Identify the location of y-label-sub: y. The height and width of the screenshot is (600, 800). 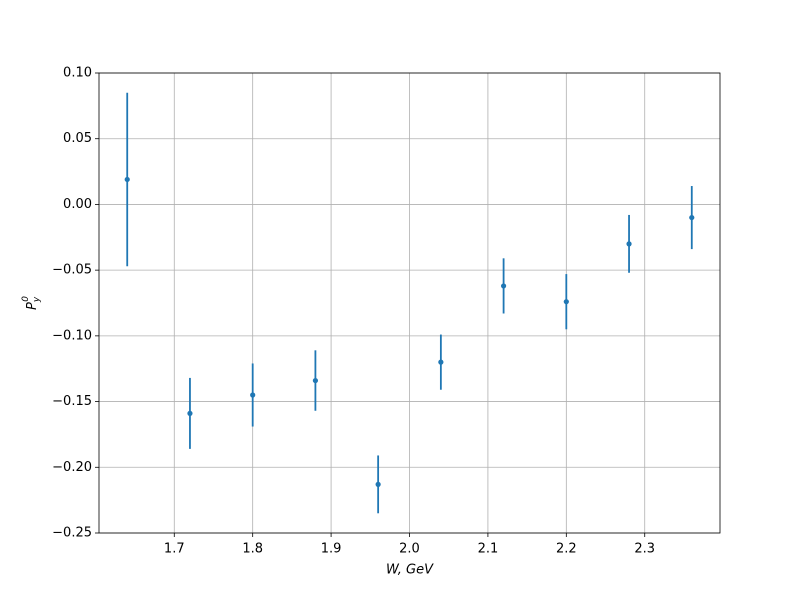
(37, 299).